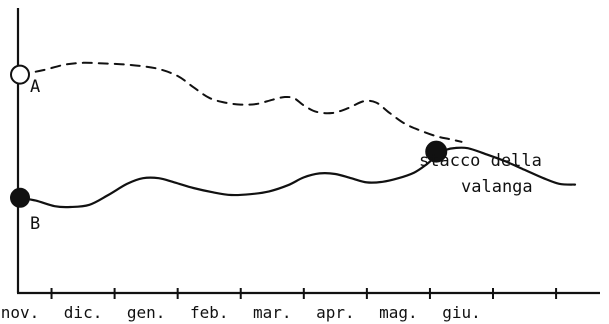  I want to click on annotation-stacco-della: stacco della, so click(480, 161).